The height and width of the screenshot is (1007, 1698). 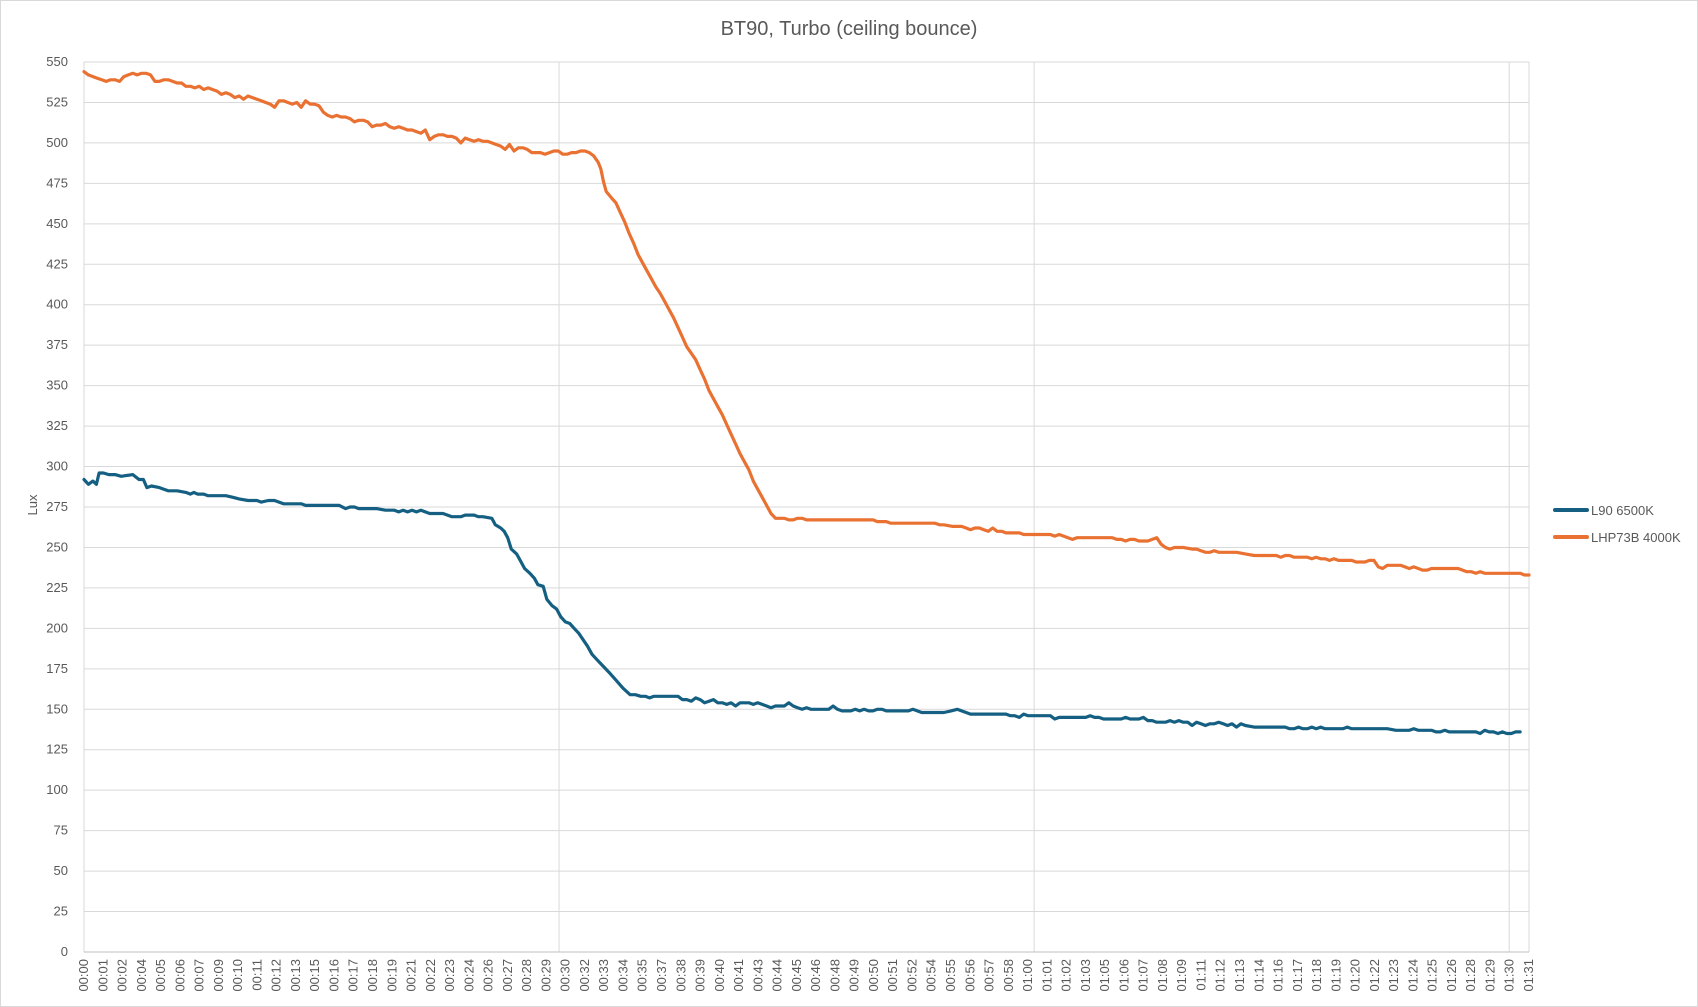 I want to click on y-tick-label: 125, so click(x=57, y=749).